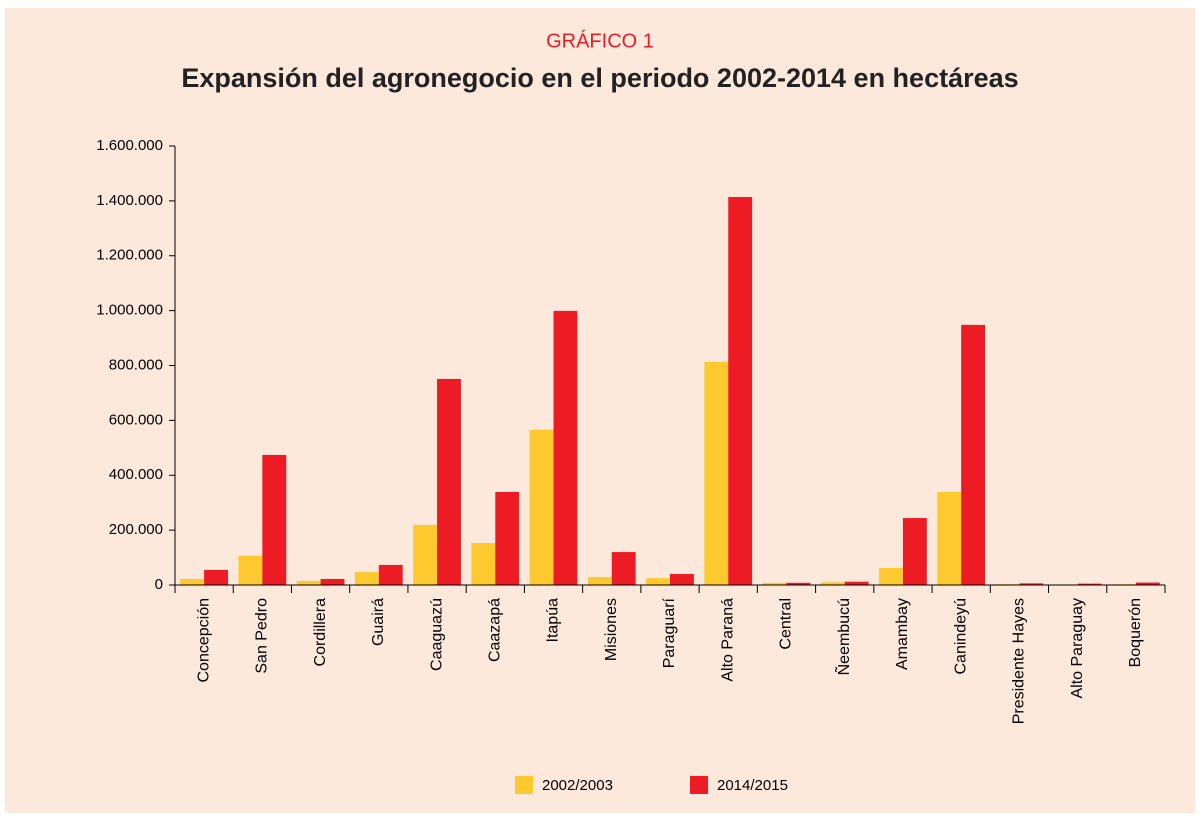 The width and height of the screenshot is (1200, 821). Describe the element at coordinates (136, 364) in the screenshot. I see `y-tick-label: 800.000` at that location.